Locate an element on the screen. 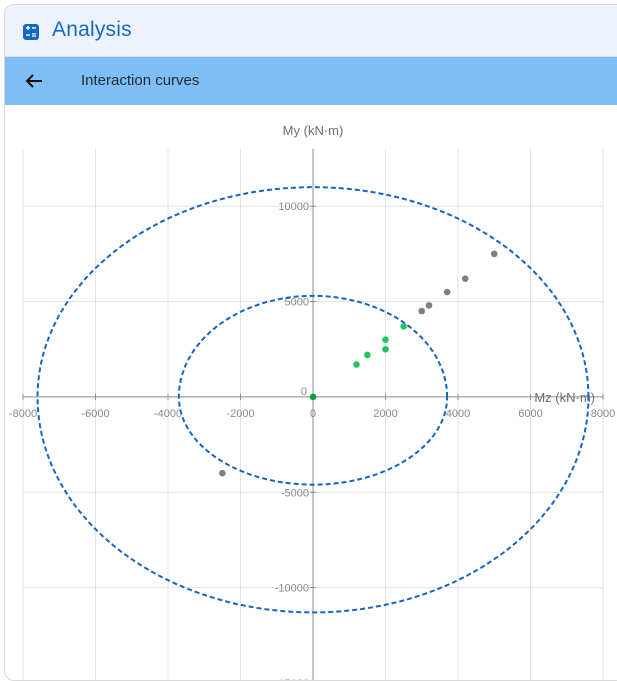 Image resolution: width=617 pixels, height=681 pixels. y-tick-label: 0 is located at coordinates (304, 392).